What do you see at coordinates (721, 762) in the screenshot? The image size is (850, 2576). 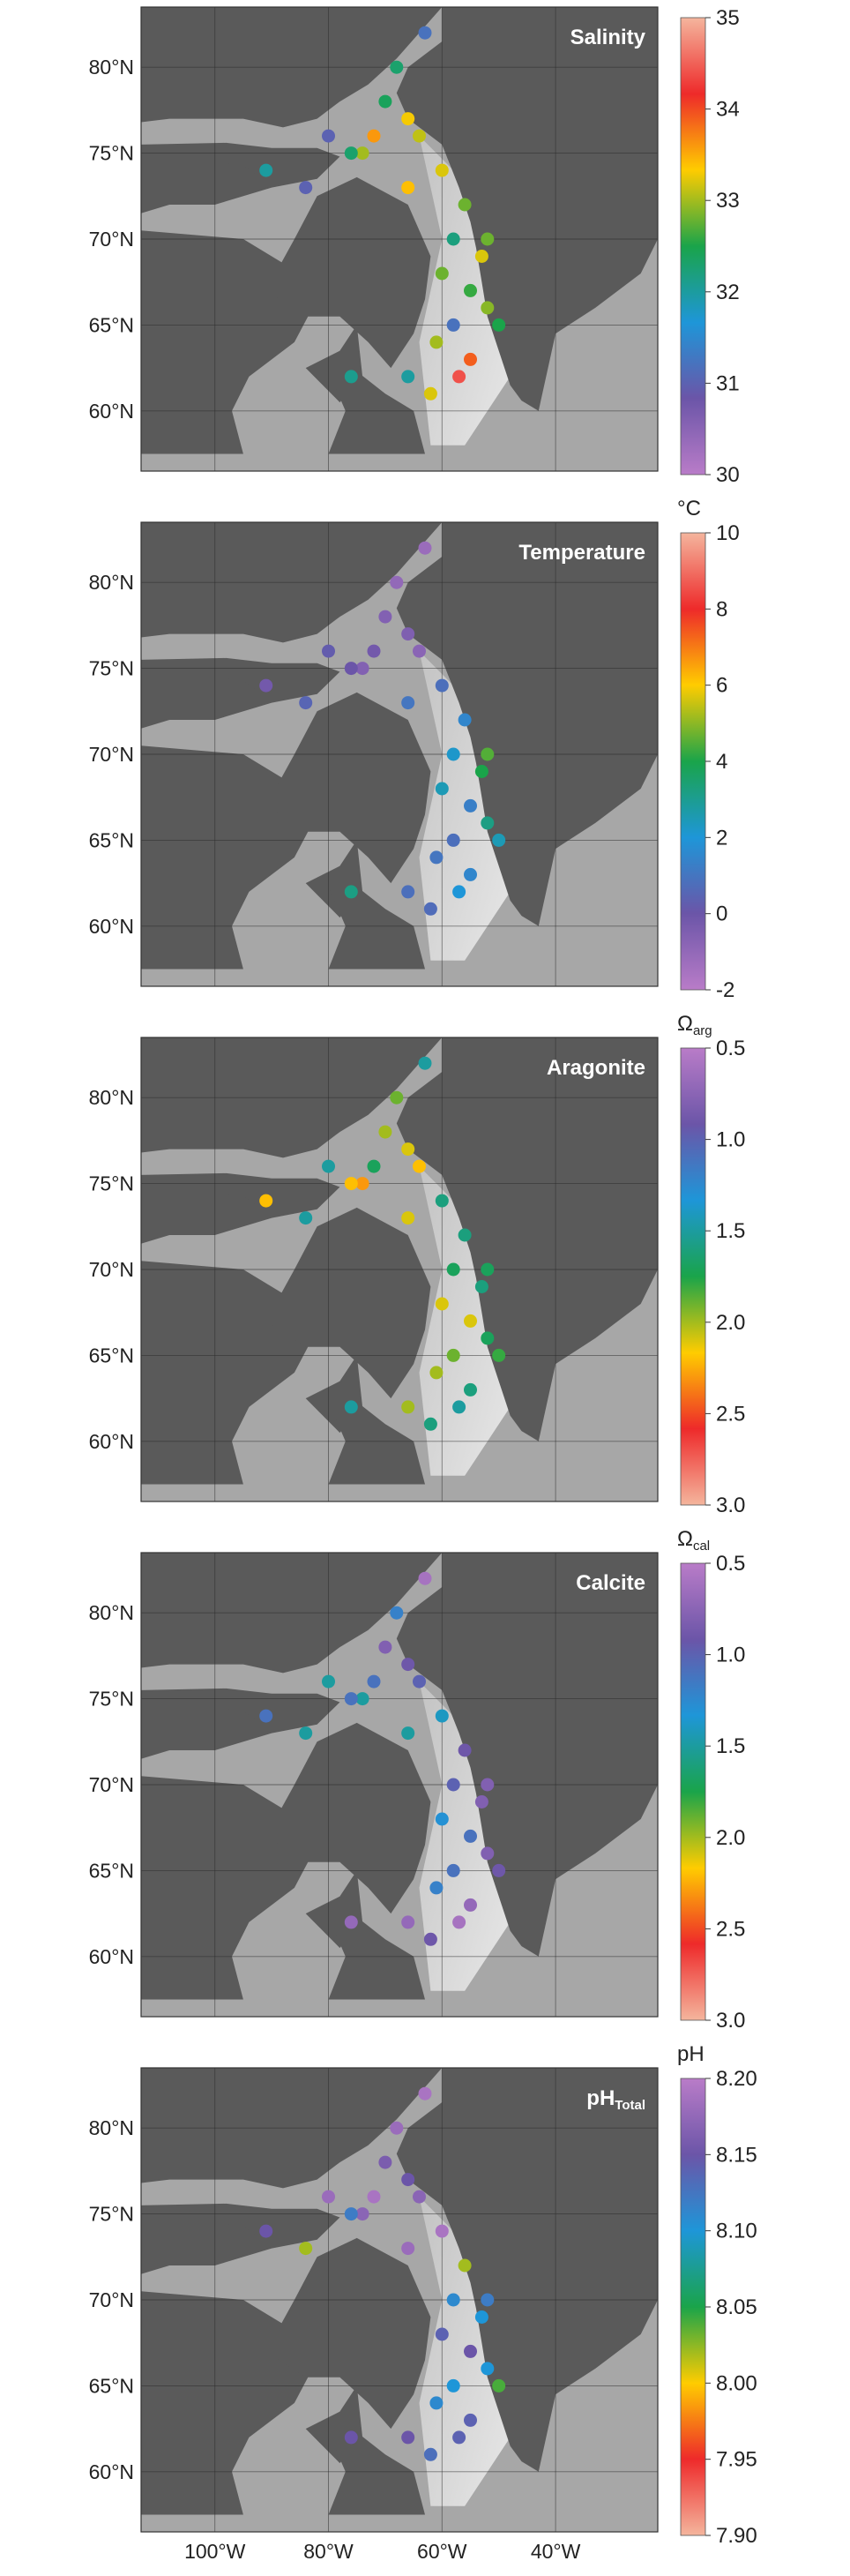 I see `colorbar-tick-label: 4` at bounding box center [721, 762].